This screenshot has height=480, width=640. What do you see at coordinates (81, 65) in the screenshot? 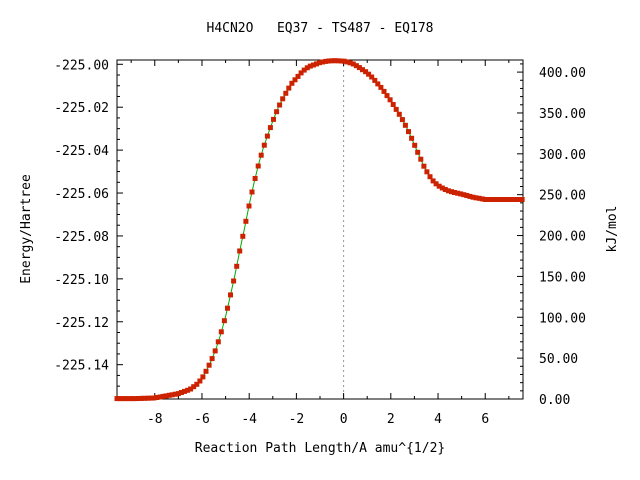
I see `y-tick-label: -225.00` at bounding box center [81, 65].